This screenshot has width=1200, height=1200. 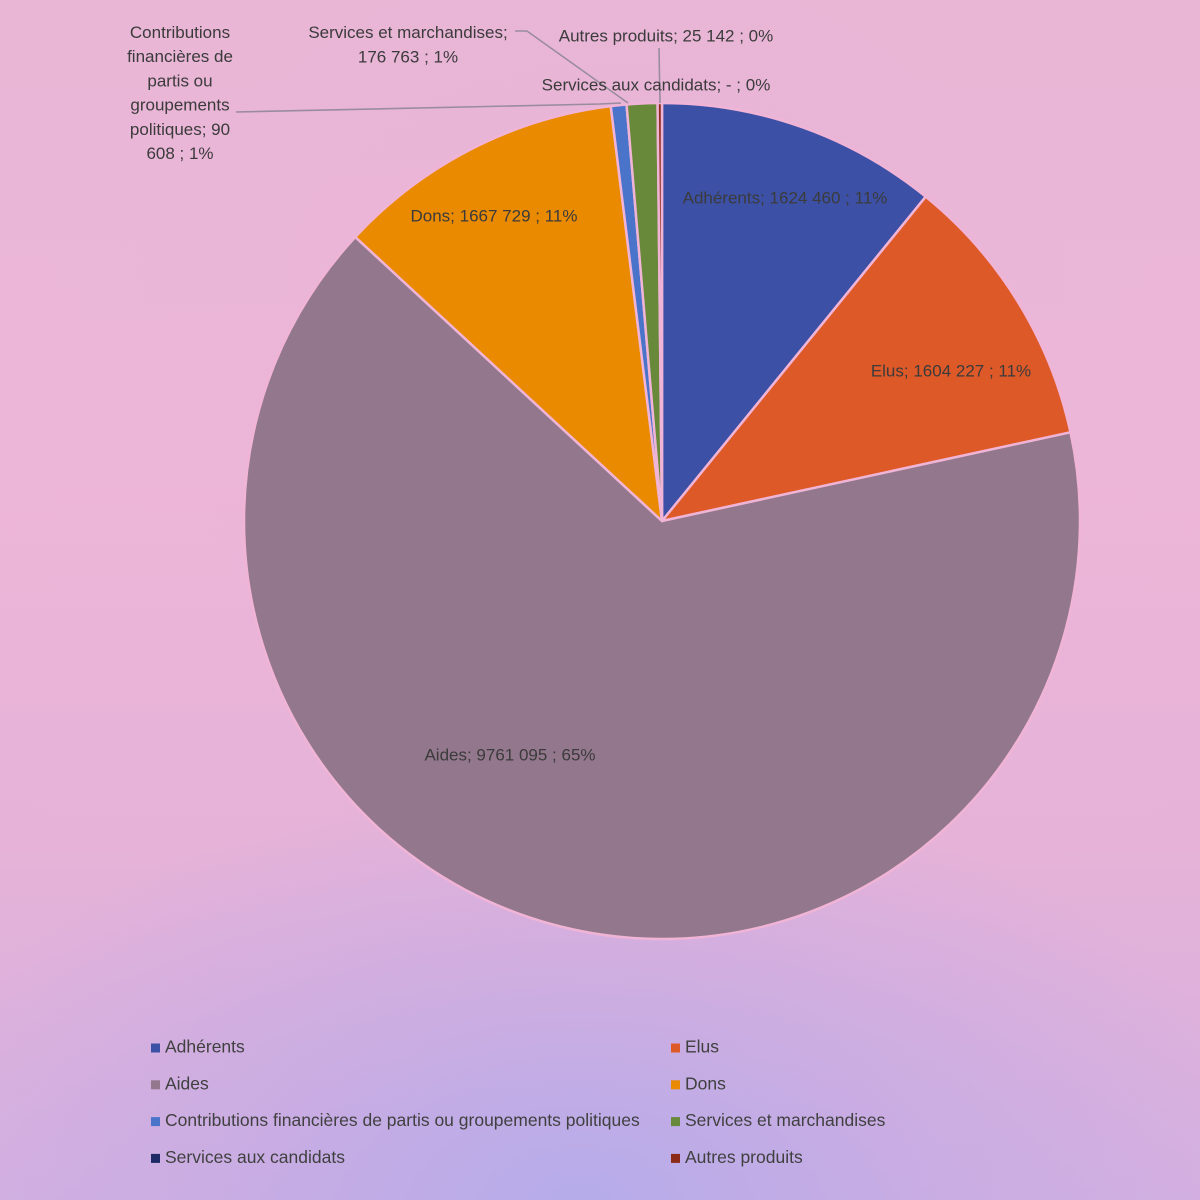 I want to click on legend-label-aides: Aides, so click(x=187, y=1083).